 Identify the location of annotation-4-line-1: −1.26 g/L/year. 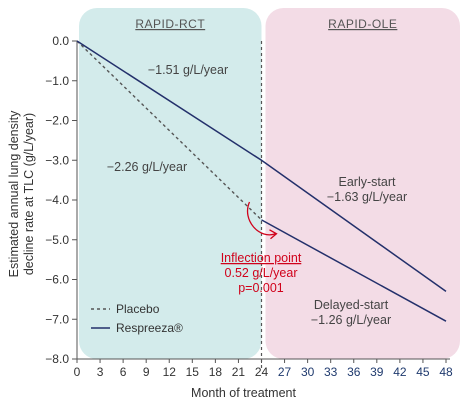
(351, 320).